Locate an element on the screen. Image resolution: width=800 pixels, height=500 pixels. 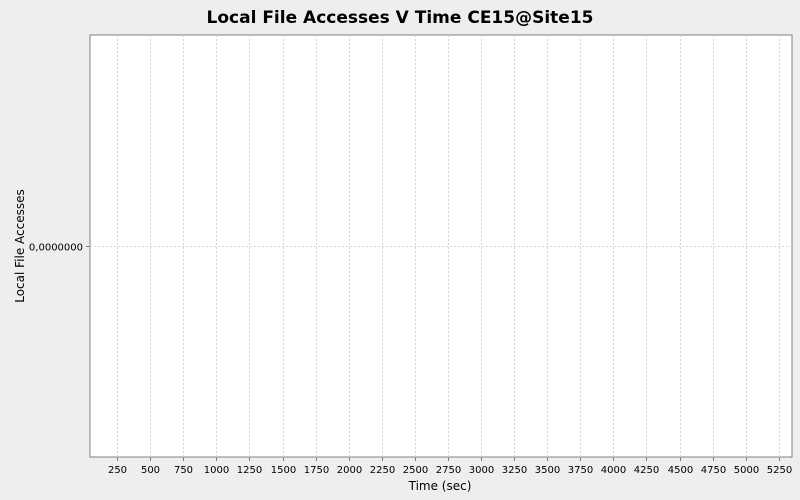
x-tick-label: 3000 is located at coordinates (481, 470).